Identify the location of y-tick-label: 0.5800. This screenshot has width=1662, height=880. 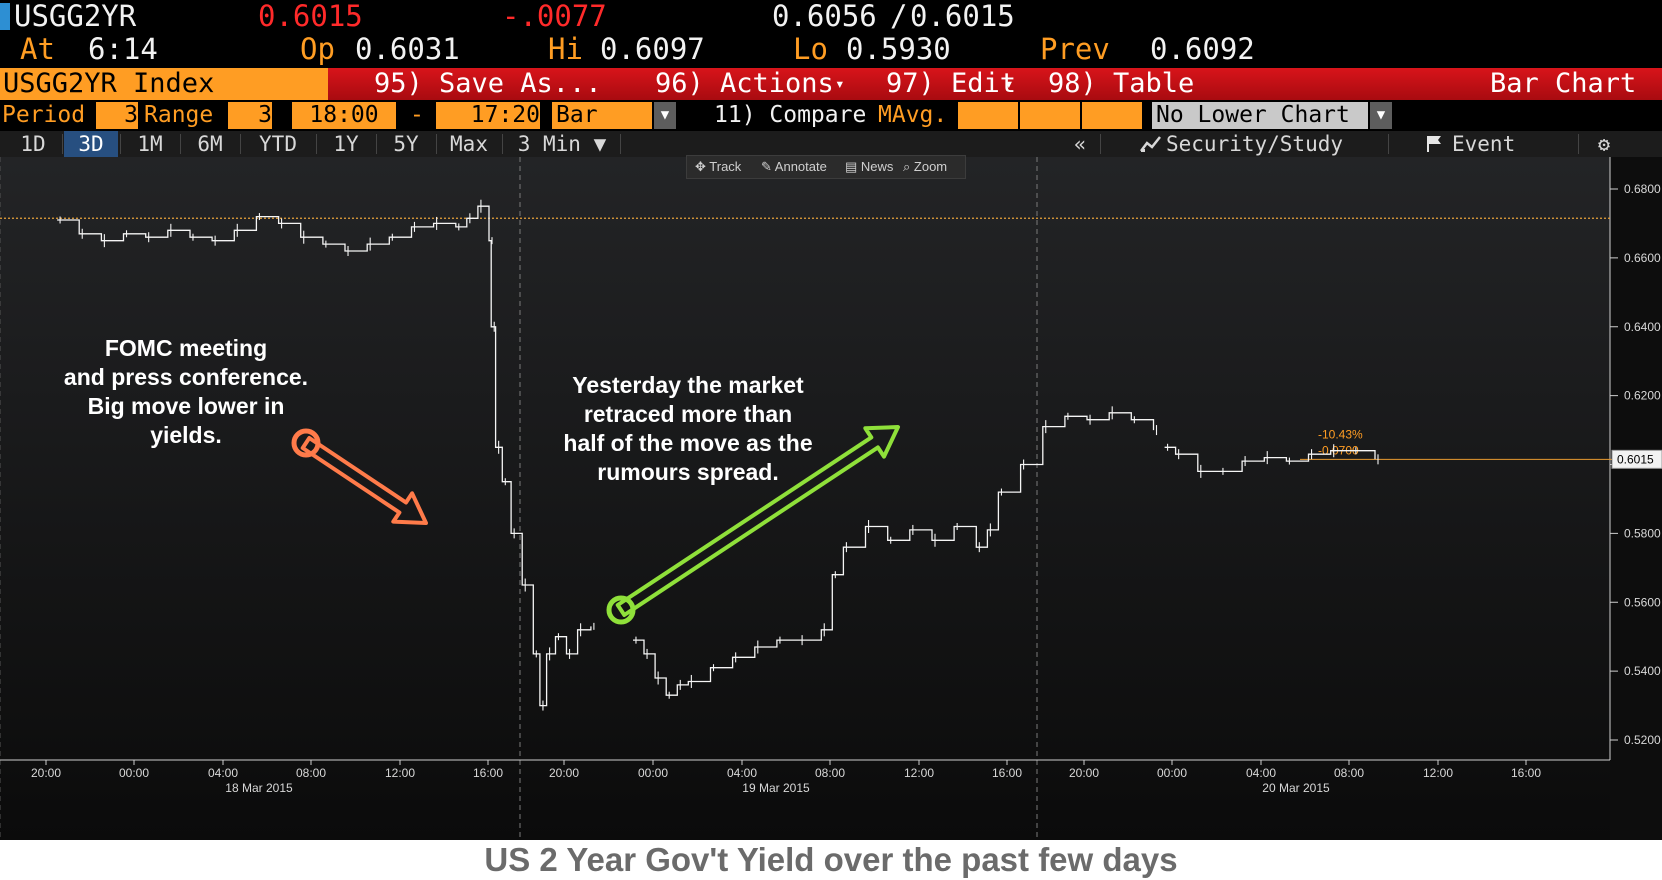
(1642, 533).